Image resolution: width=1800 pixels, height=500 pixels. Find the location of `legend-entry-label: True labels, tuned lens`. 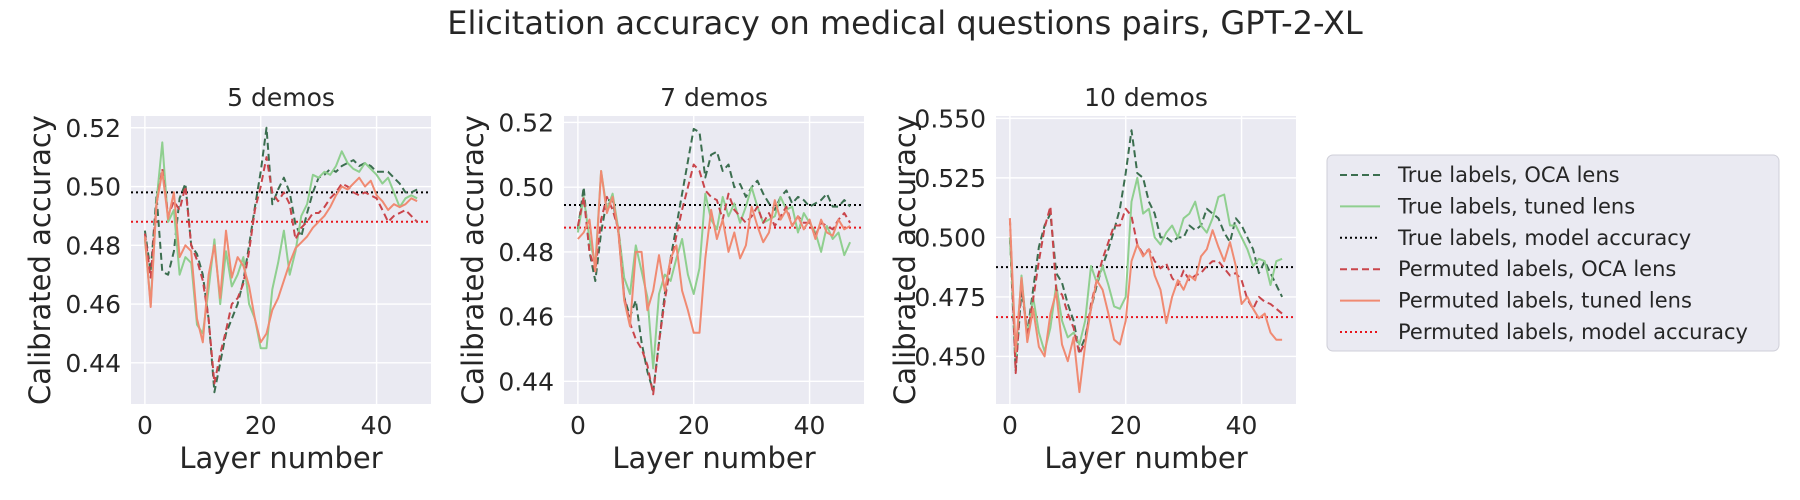

legend-entry-label: True labels, tuned lens is located at coordinates (1516, 206).